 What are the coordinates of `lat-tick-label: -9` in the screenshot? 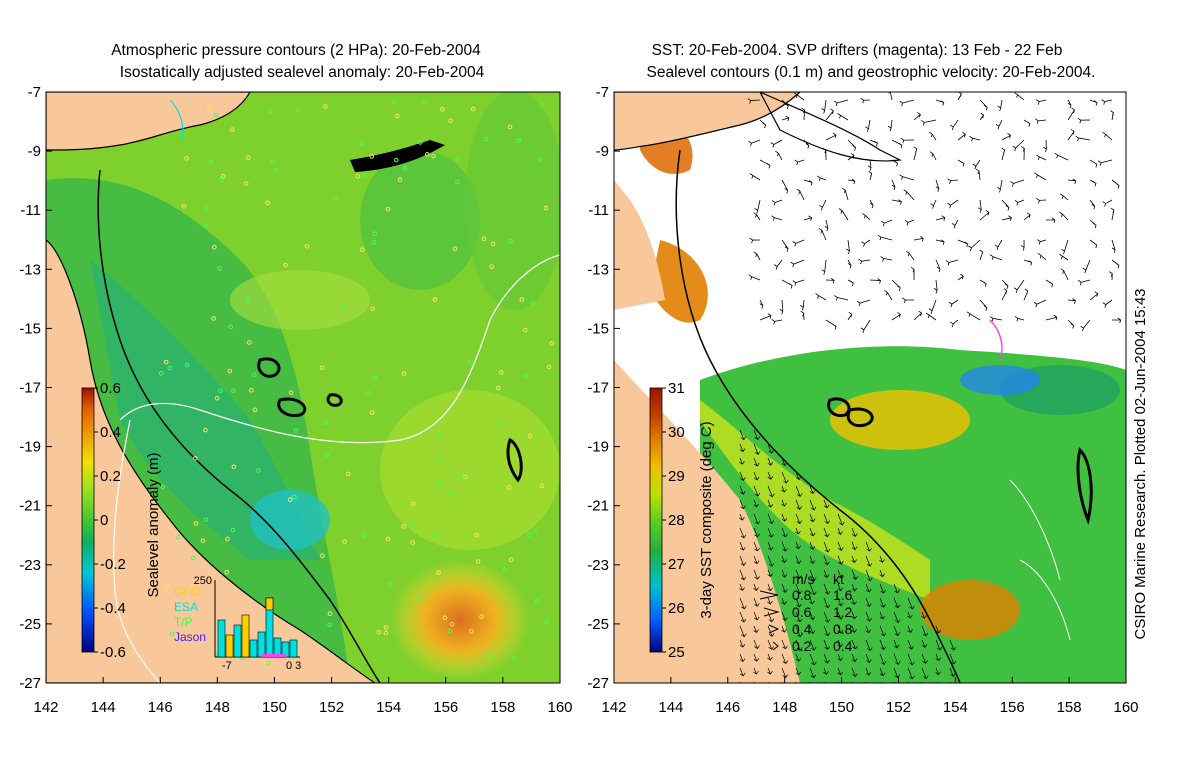 It's located at (34, 151).